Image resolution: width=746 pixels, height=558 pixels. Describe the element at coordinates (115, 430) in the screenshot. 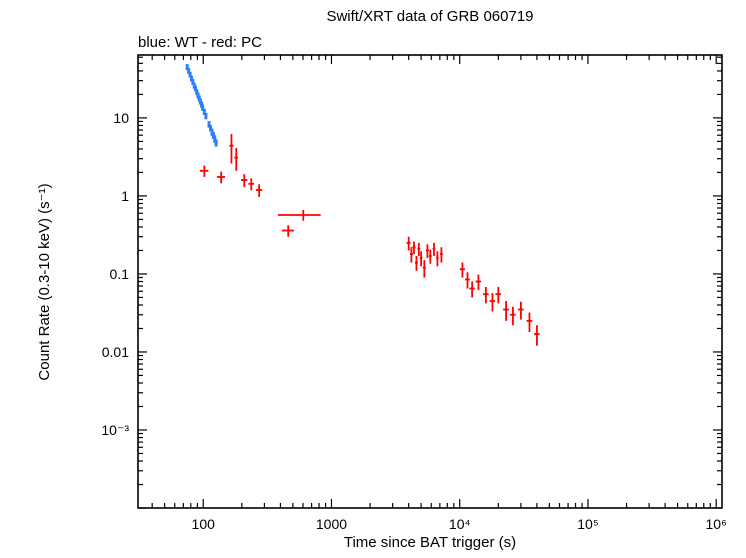

I see `y-tick-label: 10⁻³` at that location.